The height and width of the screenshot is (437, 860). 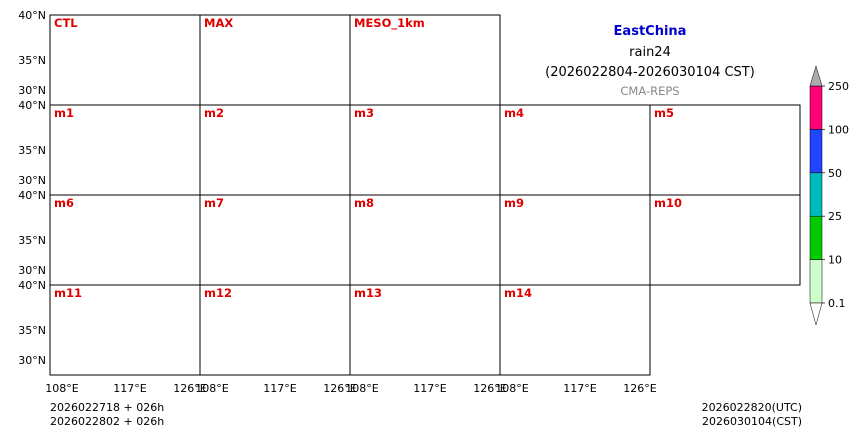 What do you see at coordinates (837, 303) in the screenshot?
I see `colorbar-label: 0.1` at bounding box center [837, 303].